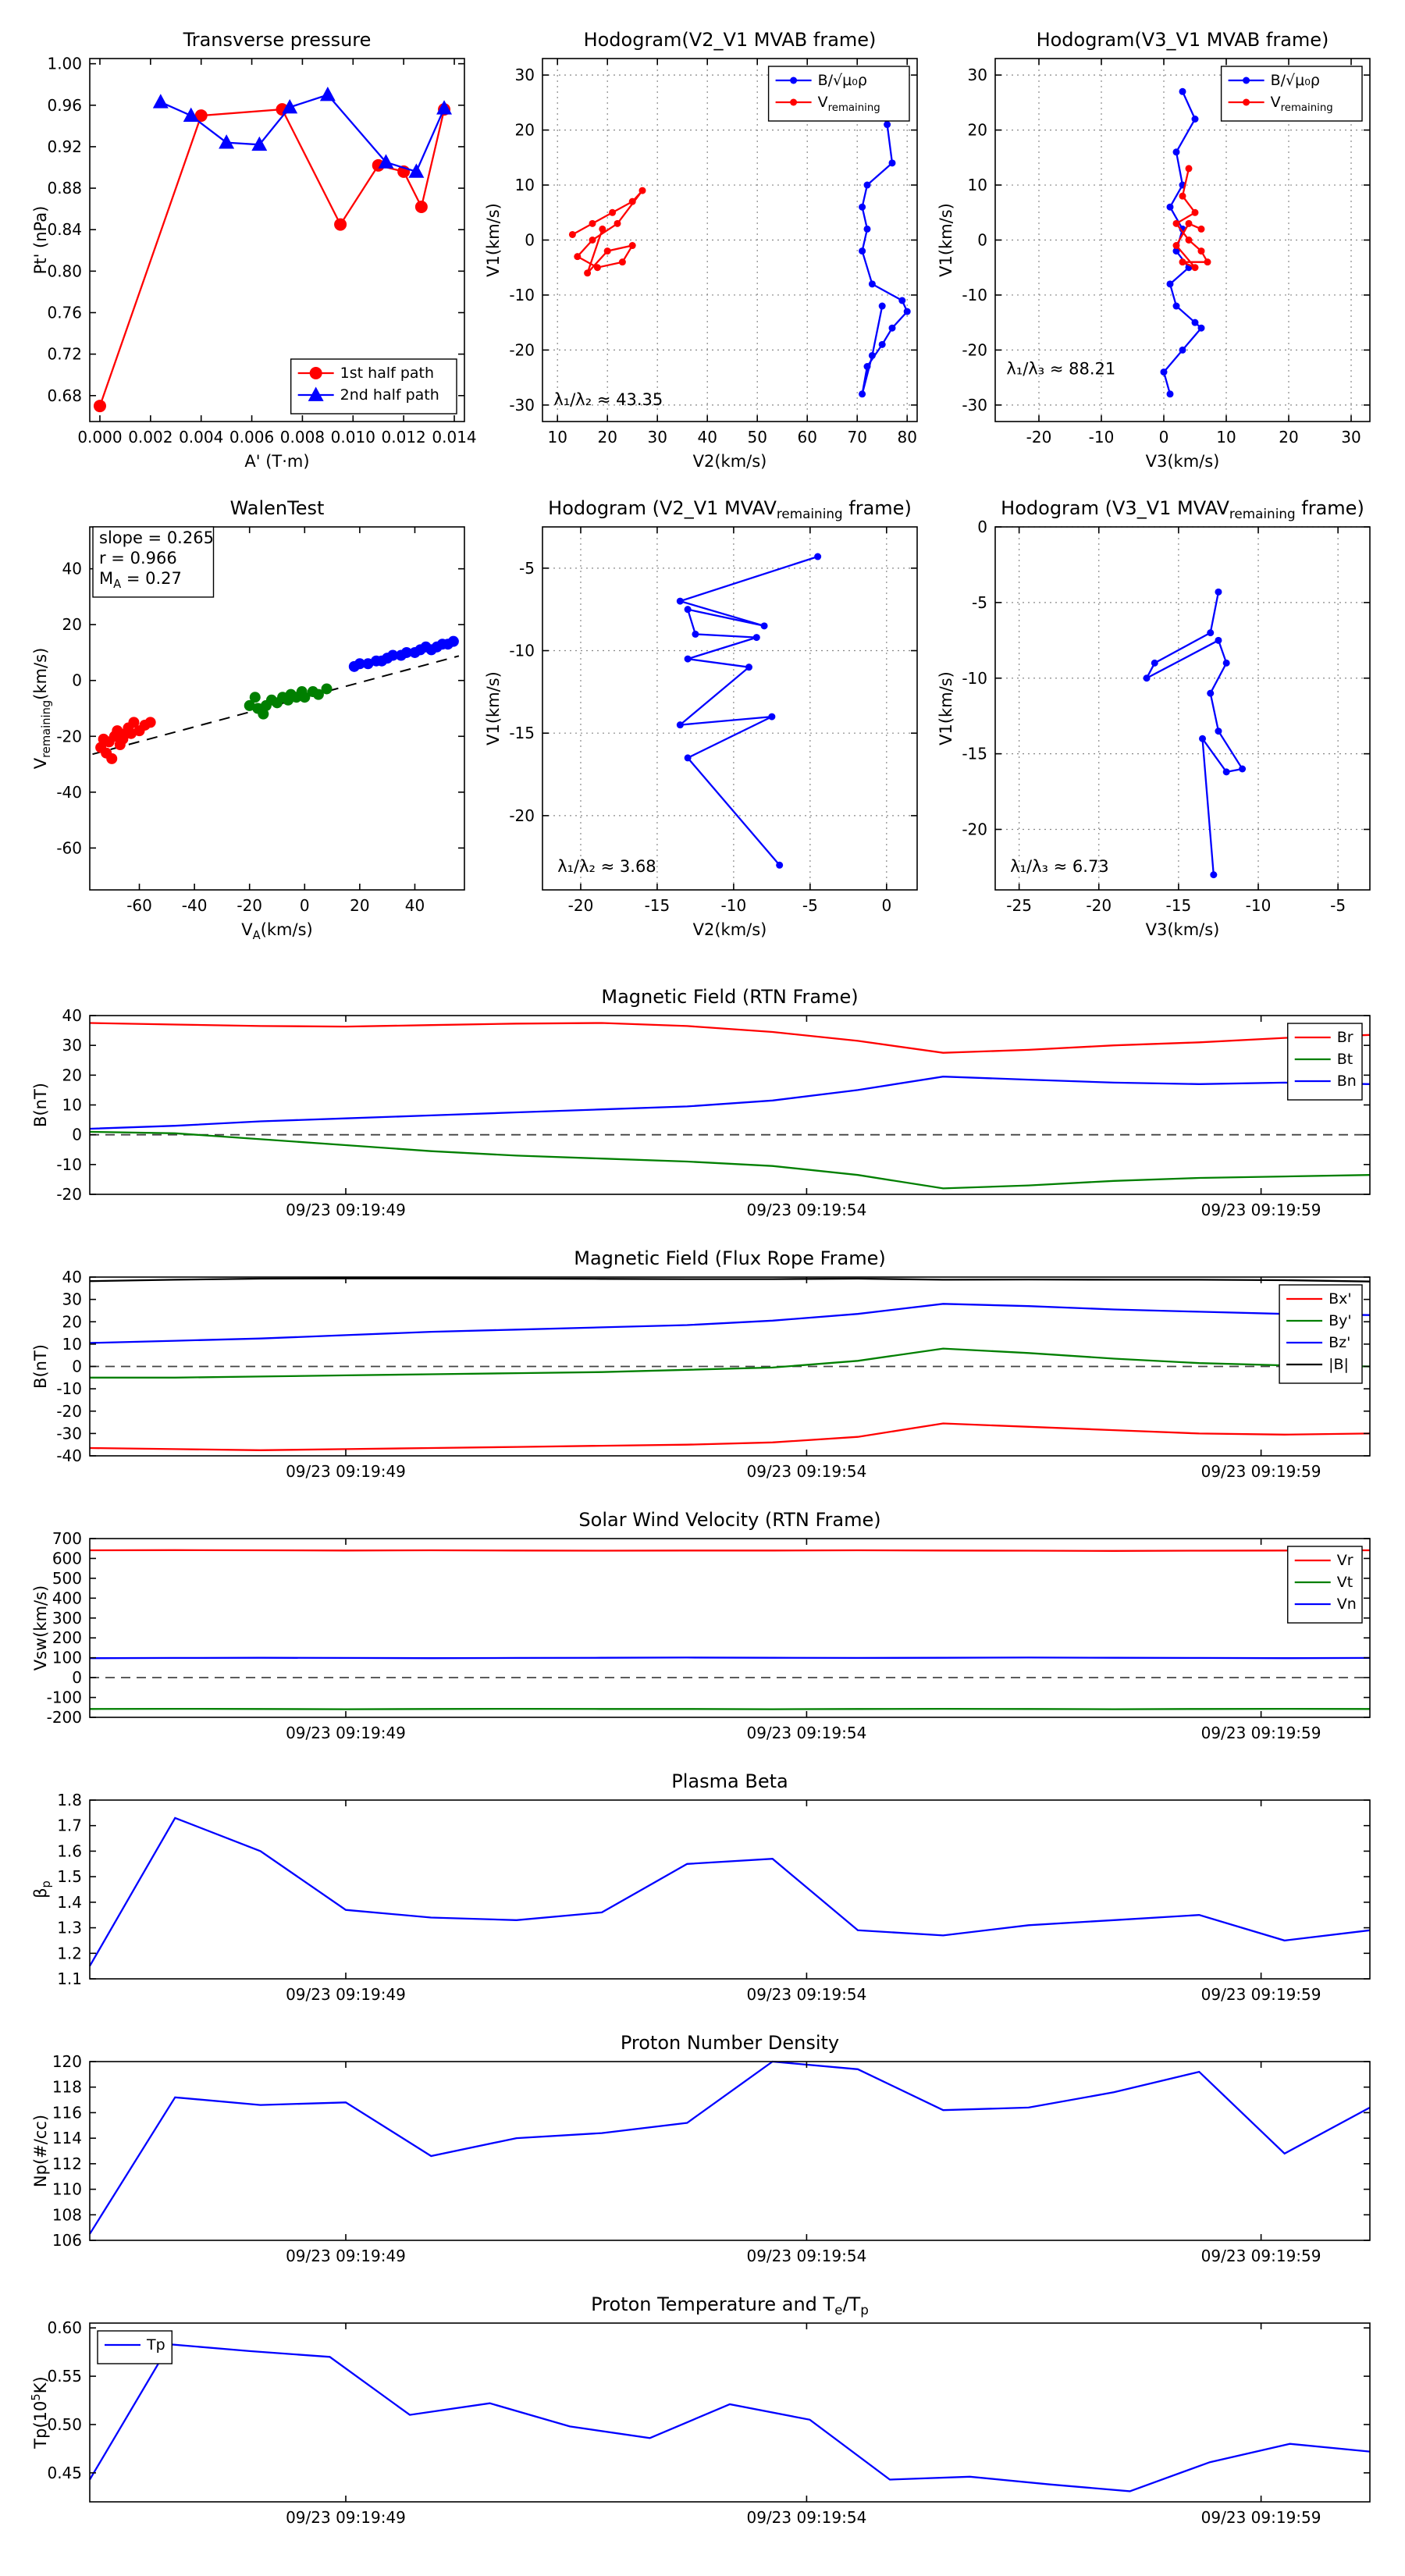 The height and width of the screenshot is (2576, 1405). I want to click on svg-text: 0.010, so click(353, 437).